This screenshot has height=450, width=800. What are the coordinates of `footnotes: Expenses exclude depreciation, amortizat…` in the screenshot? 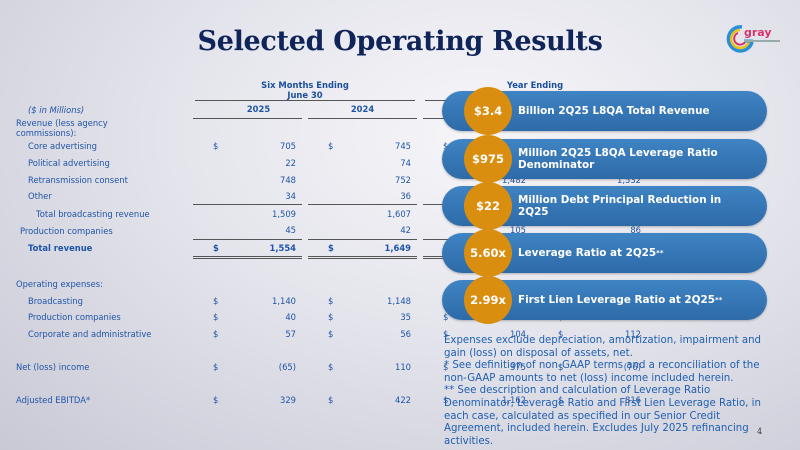 It's located at (609, 391).